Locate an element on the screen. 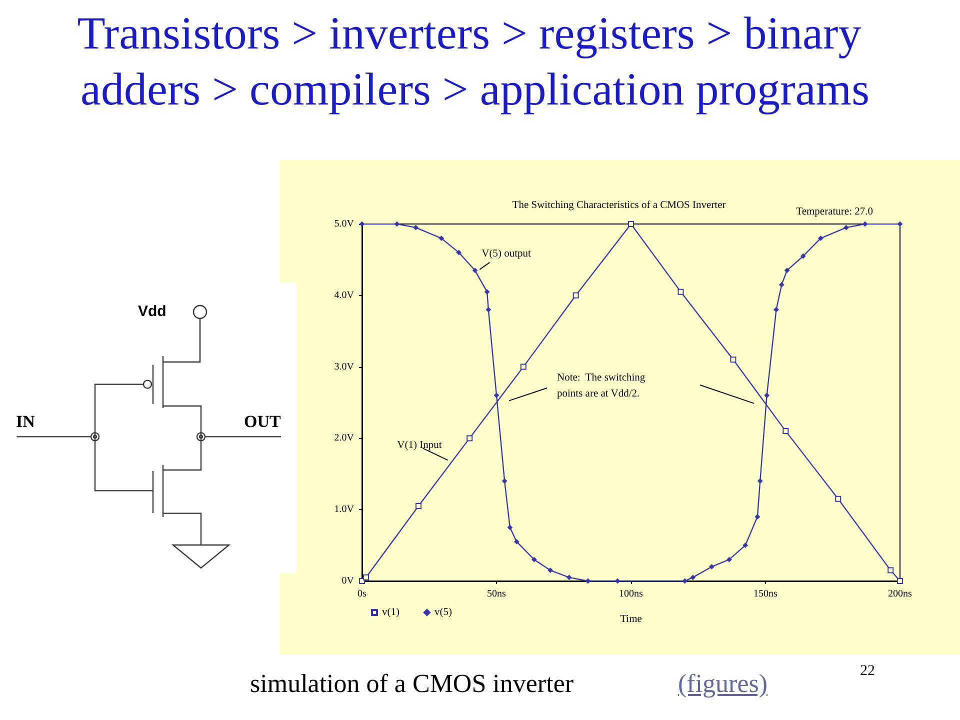 Image resolution: width=960 pixels, height=720 pixels. chart-title: Transistors > inverters > registers > binary adders > compilers > application programs is located at coordinates (475, 61).